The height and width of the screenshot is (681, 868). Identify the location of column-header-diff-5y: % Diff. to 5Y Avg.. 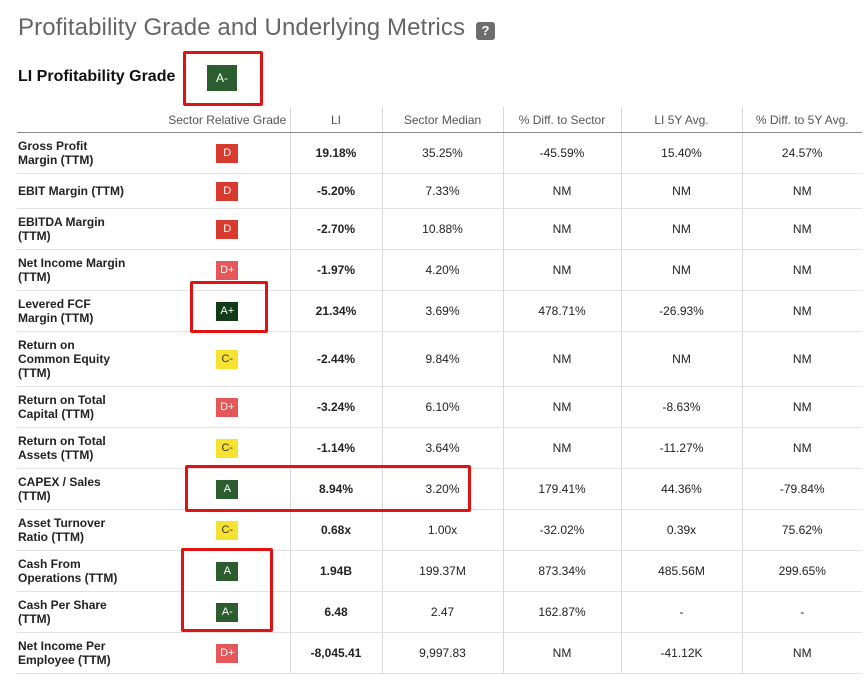
(801, 120).